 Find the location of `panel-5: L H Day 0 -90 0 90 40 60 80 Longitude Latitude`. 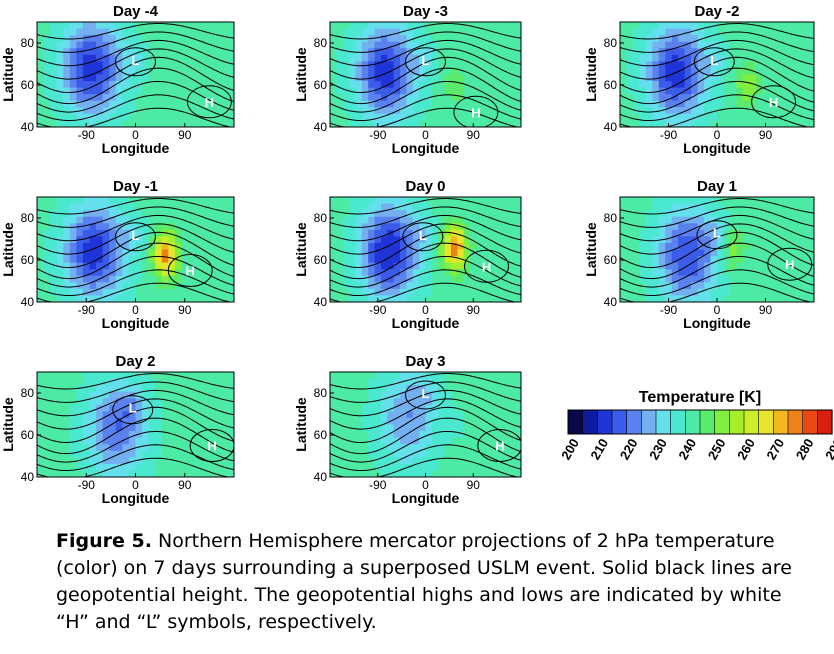

panel-5: L H Day 0 -90 0 90 40 60 80 Longitude Latitude is located at coordinates (407, 254).